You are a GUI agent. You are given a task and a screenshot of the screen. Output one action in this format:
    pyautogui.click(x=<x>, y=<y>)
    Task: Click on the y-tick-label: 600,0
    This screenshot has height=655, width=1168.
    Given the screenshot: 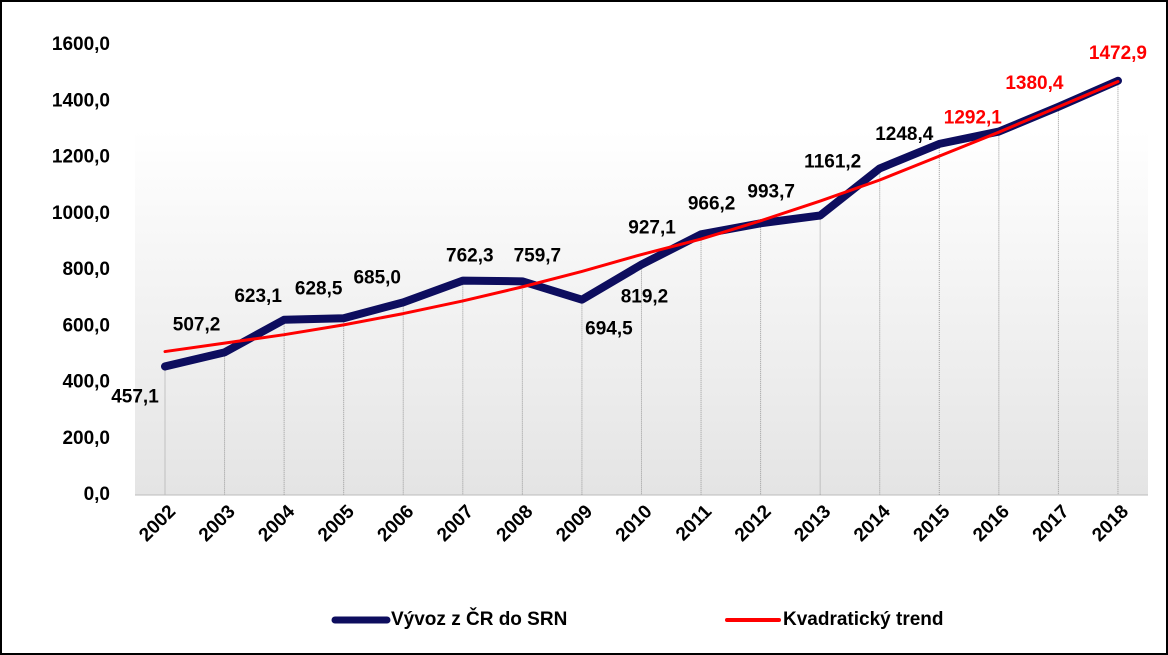 What is the action you would take?
    pyautogui.click(x=86, y=325)
    